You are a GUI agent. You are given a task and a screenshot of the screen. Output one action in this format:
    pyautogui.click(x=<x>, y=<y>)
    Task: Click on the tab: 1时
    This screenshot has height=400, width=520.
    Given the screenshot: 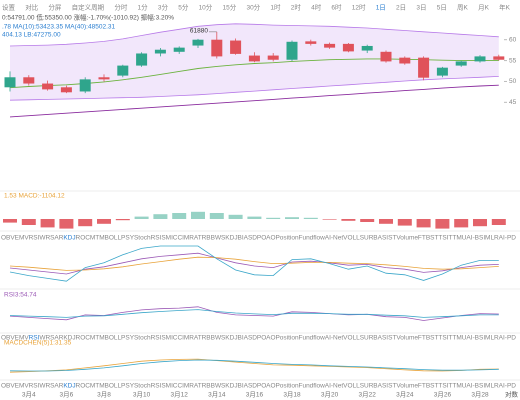 What is the action you would take?
    pyautogui.click(x=275, y=7)
    